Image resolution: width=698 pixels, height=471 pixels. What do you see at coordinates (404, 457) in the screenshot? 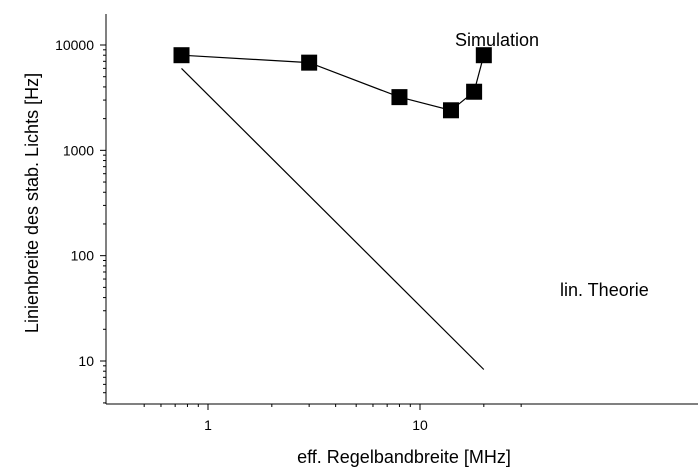
I see `x-axis-title: eff. Regelbandbreite [MHz]` at bounding box center [404, 457].